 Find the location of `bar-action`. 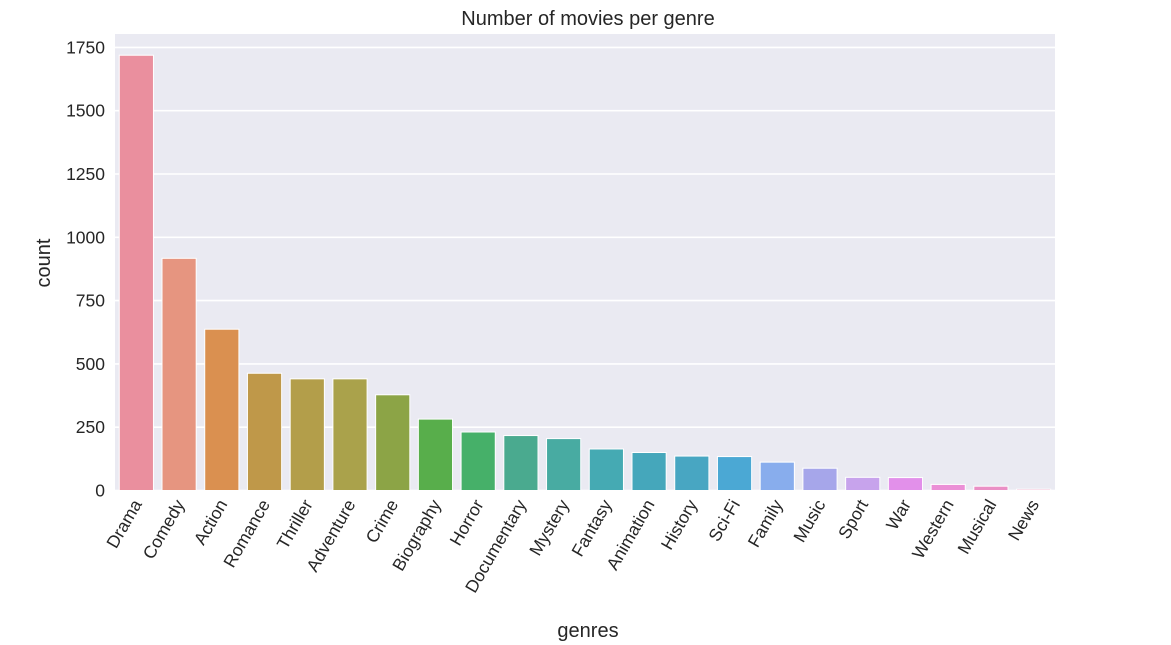

bar-action is located at coordinates (222, 410).